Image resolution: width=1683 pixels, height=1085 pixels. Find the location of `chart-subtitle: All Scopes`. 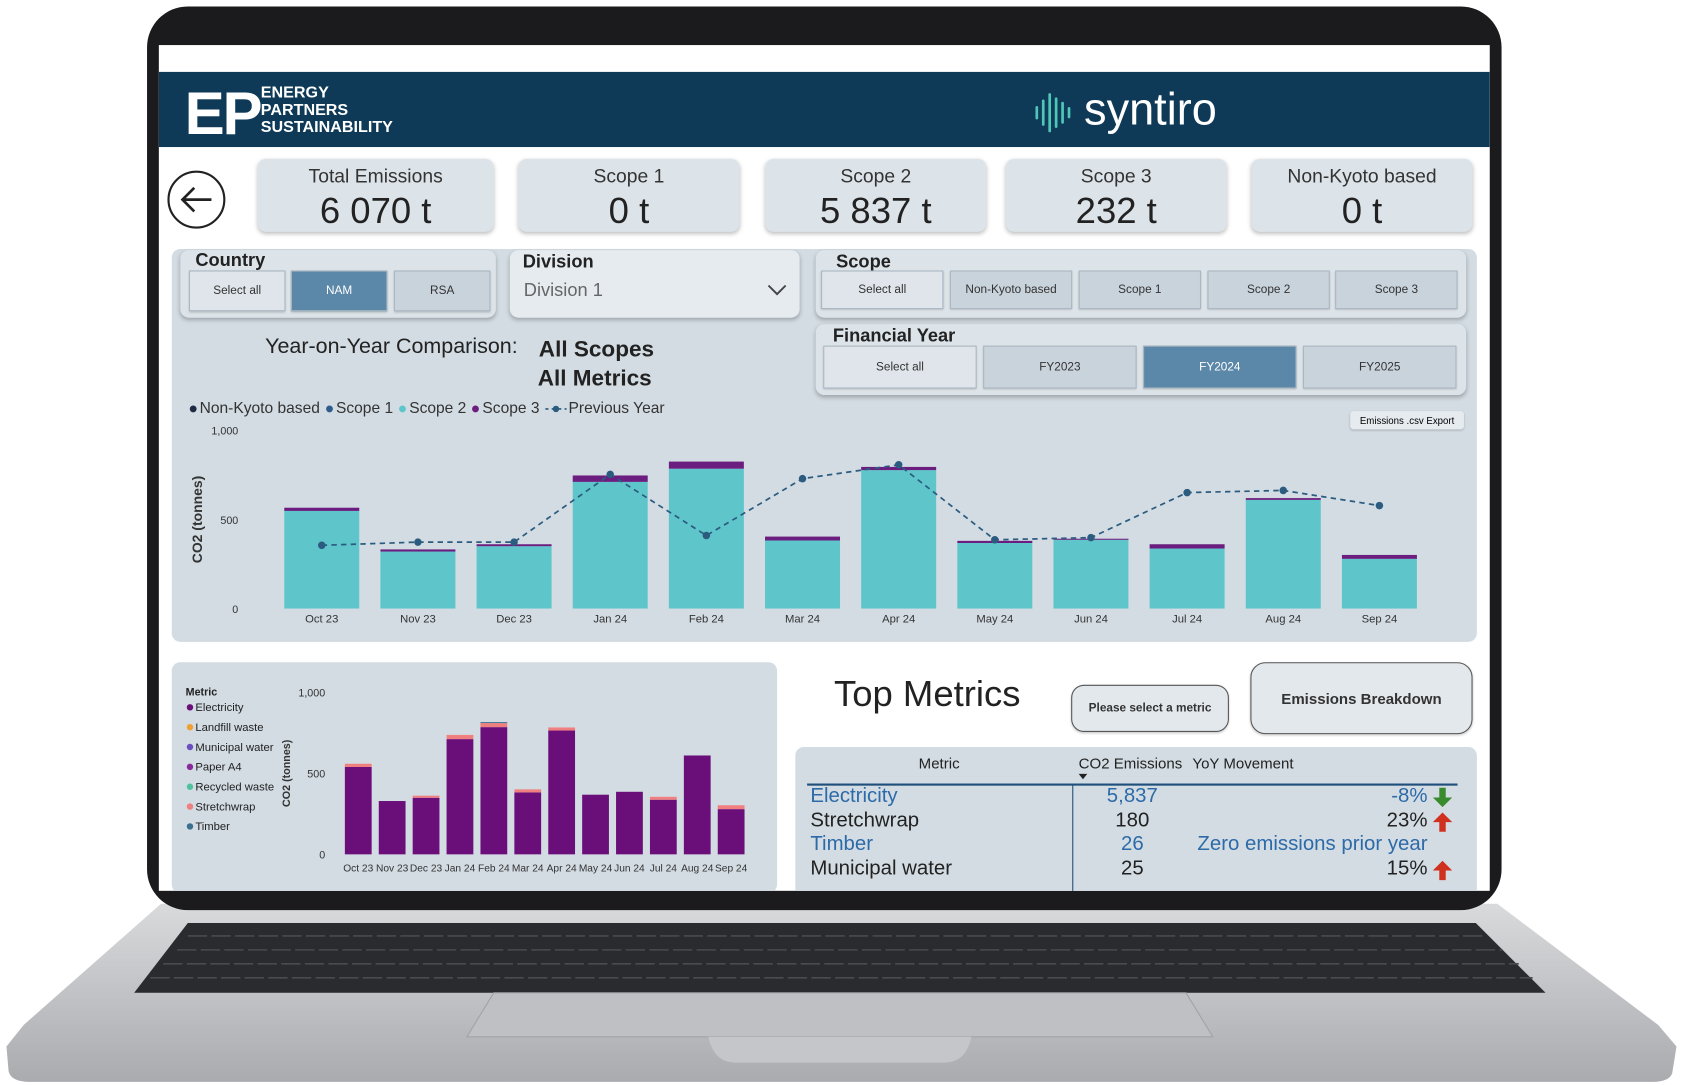

chart-subtitle: All Scopes is located at coordinates (596, 349).